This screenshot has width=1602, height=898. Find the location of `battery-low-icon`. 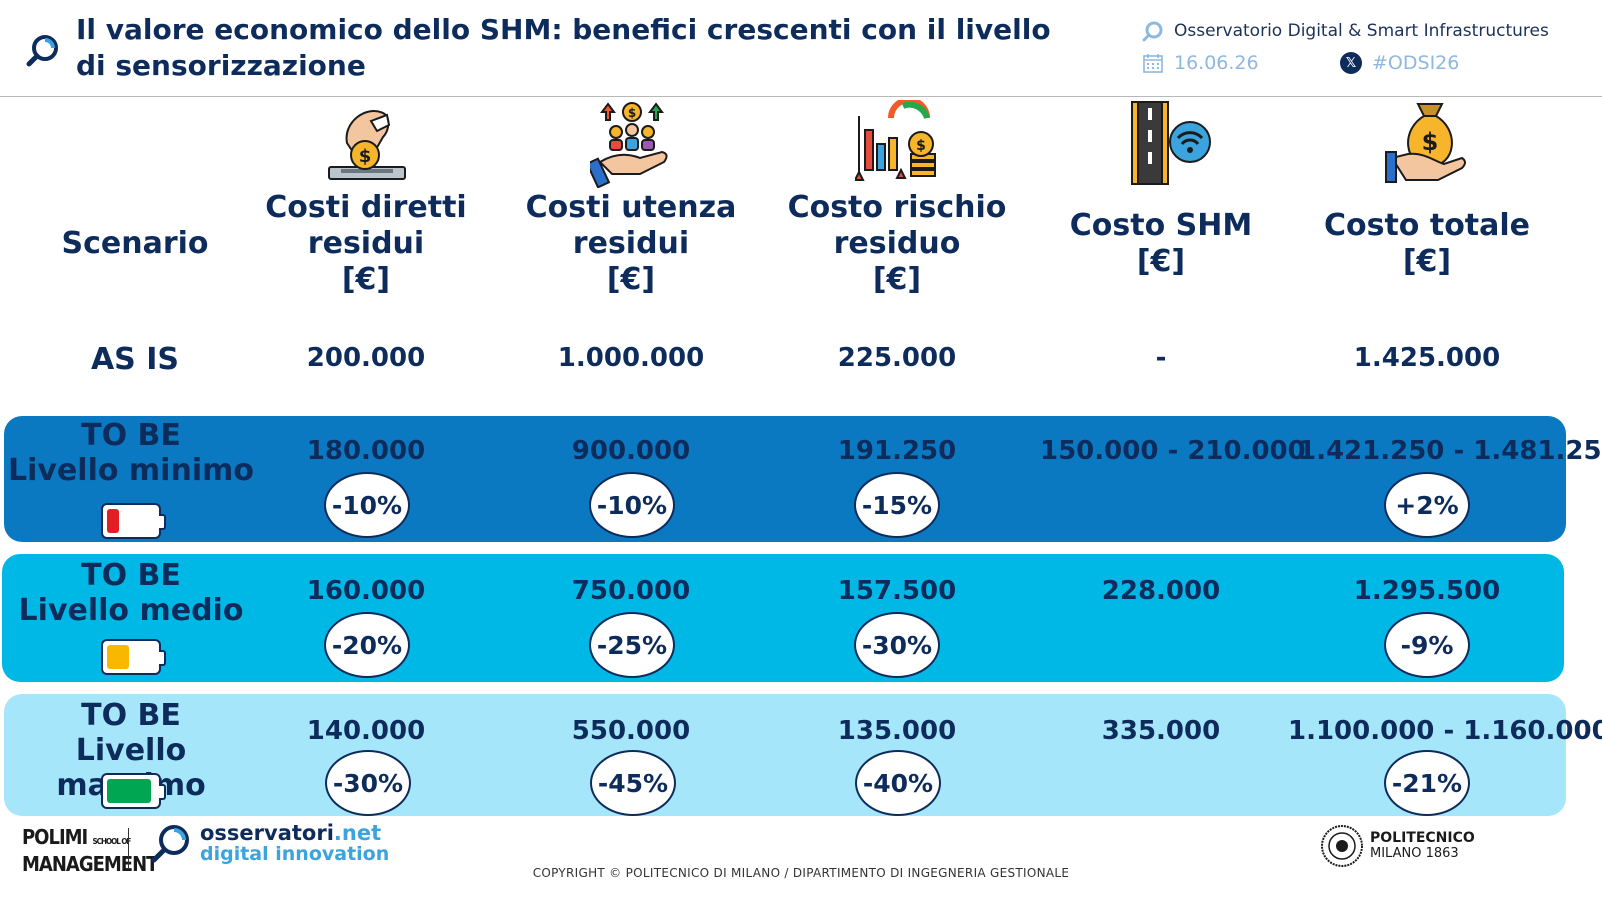

battery-low-icon is located at coordinates (133, 521).